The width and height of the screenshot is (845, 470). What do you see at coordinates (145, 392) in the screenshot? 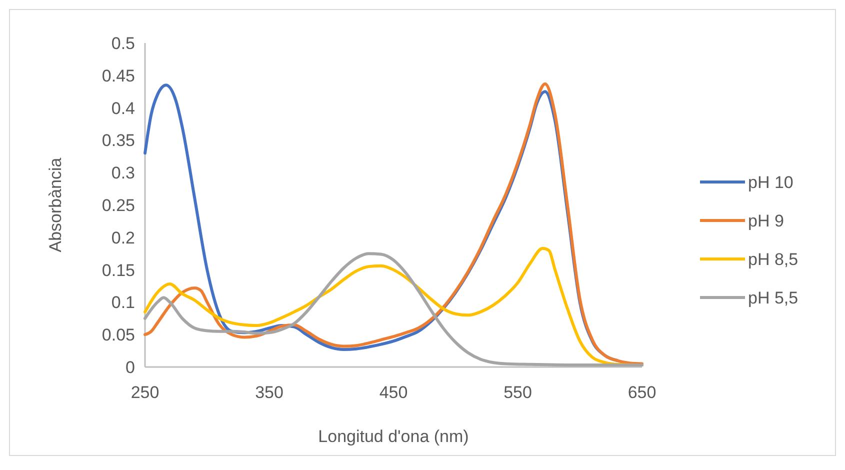
I see `x-tick-label: 250` at bounding box center [145, 392].